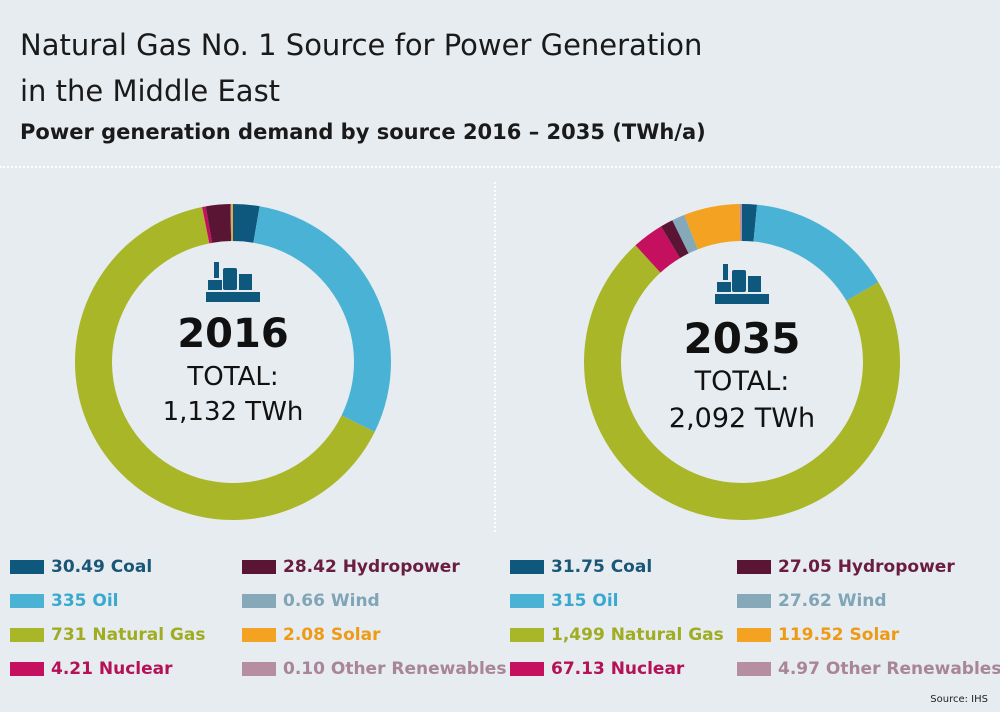 Image resolution: width=1000 pixels, height=724 pixels. I want to click on legend-item-2016-oil: 335 Oil, so click(64, 601).